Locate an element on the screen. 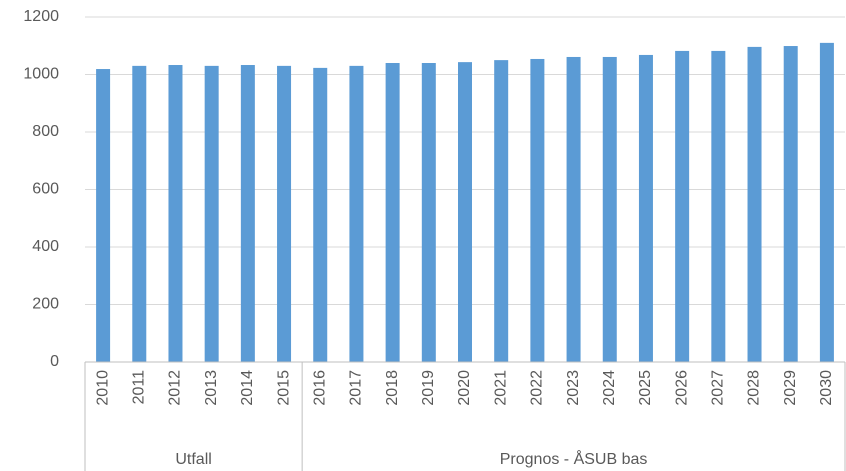  x-tick-label: 2023 is located at coordinates (573, 388).